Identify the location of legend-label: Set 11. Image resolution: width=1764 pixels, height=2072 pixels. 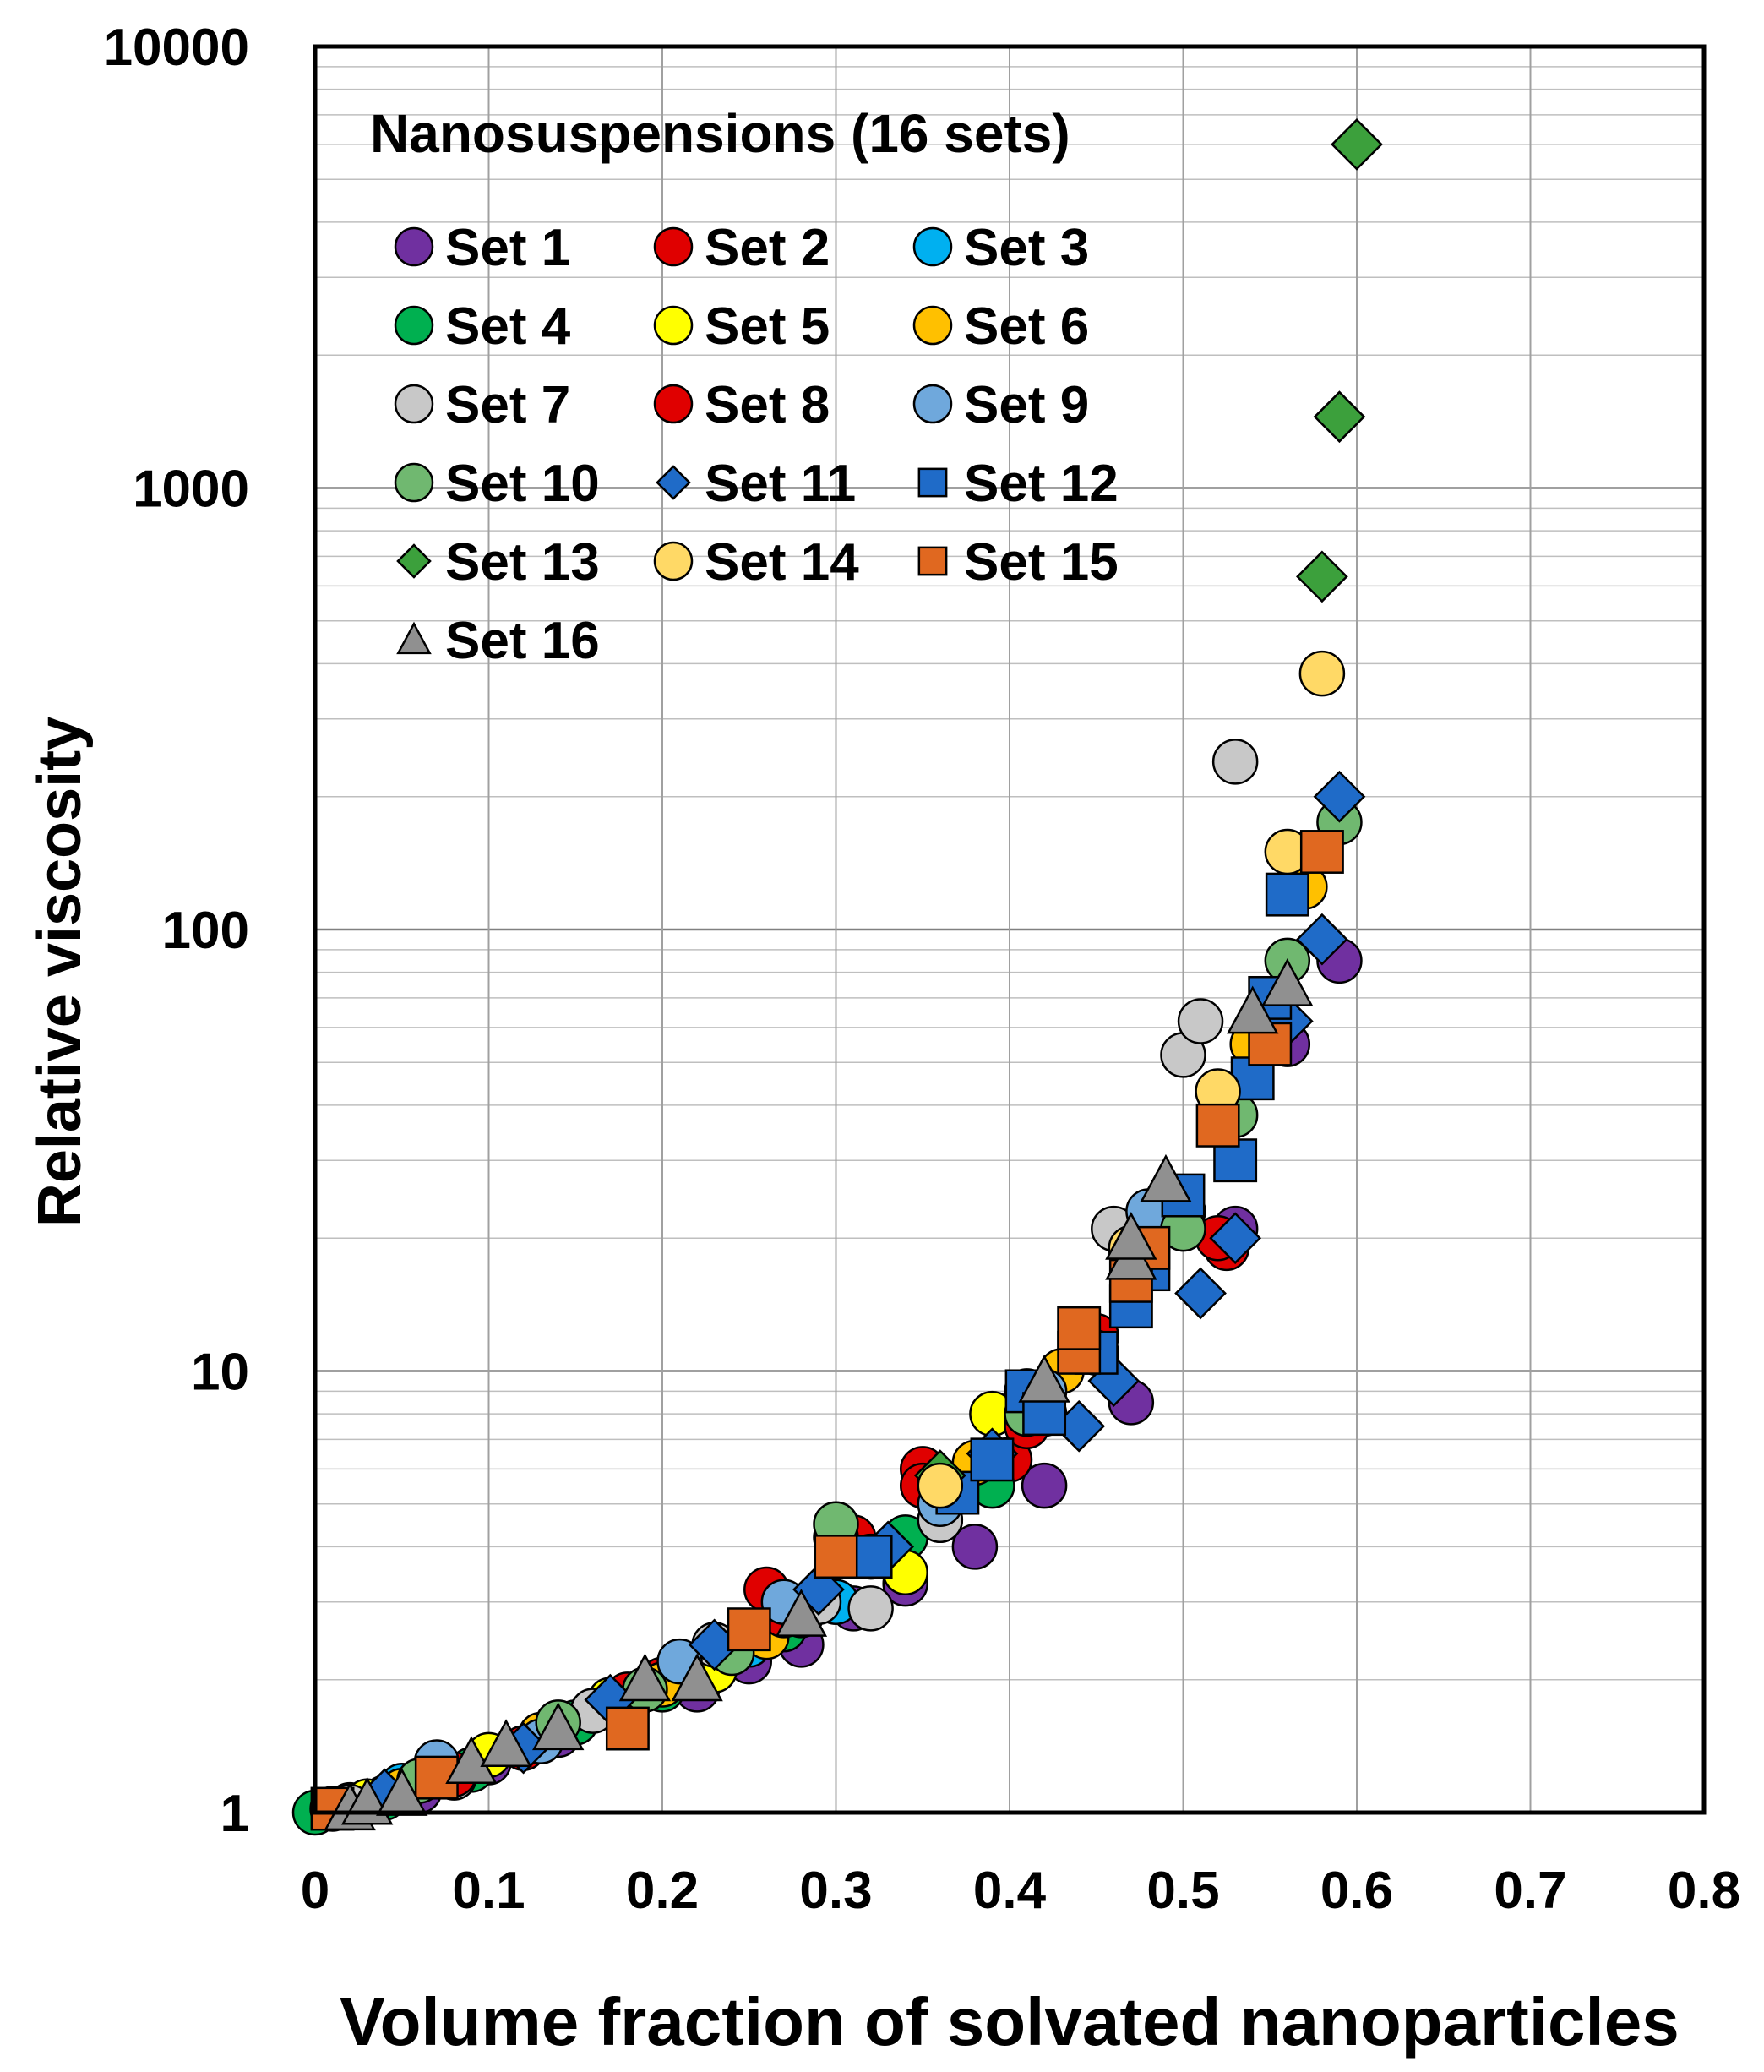
(780, 484).